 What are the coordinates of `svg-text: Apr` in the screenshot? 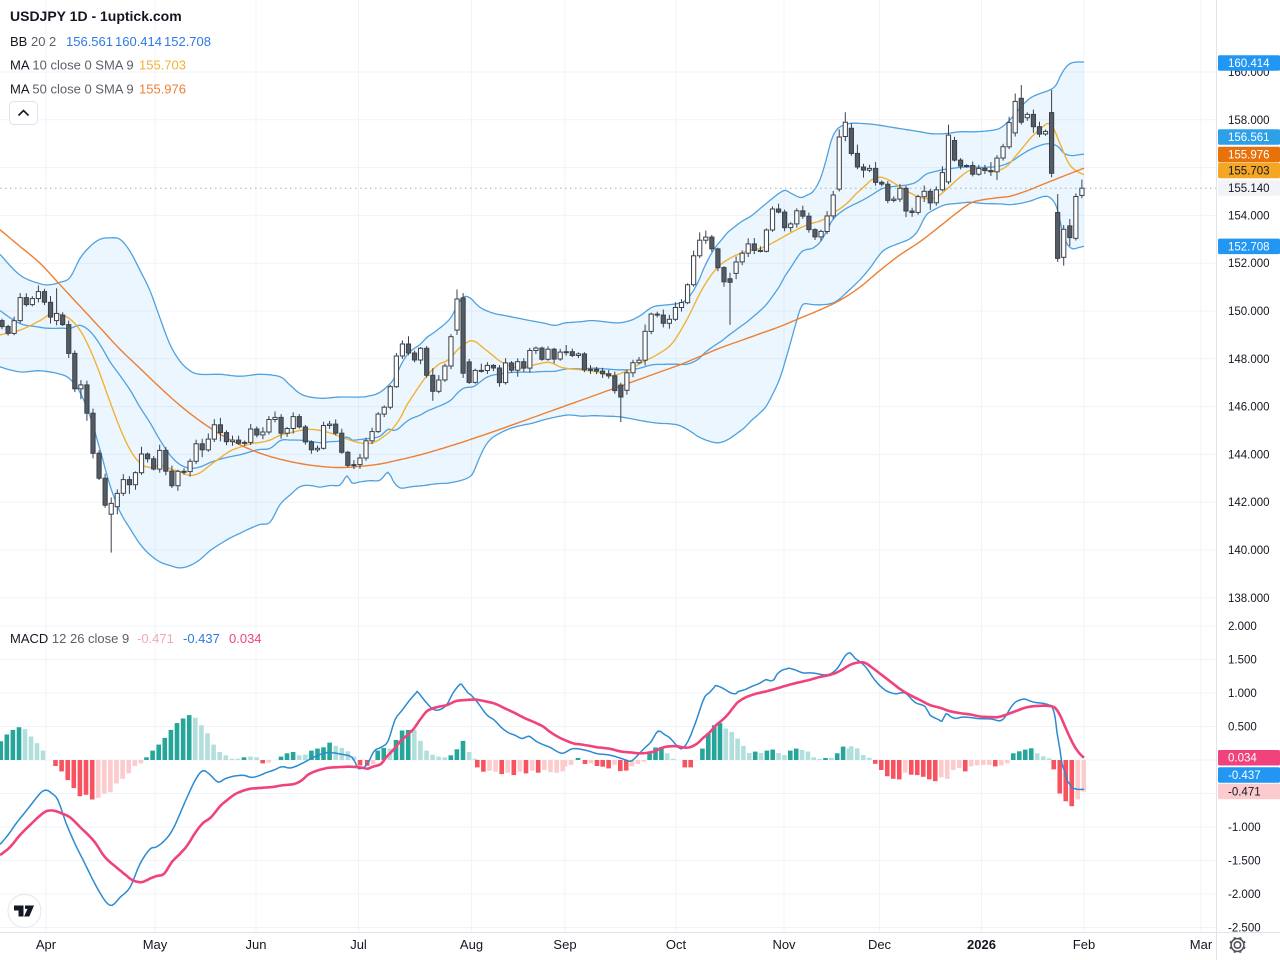 It's located at (46, 944).